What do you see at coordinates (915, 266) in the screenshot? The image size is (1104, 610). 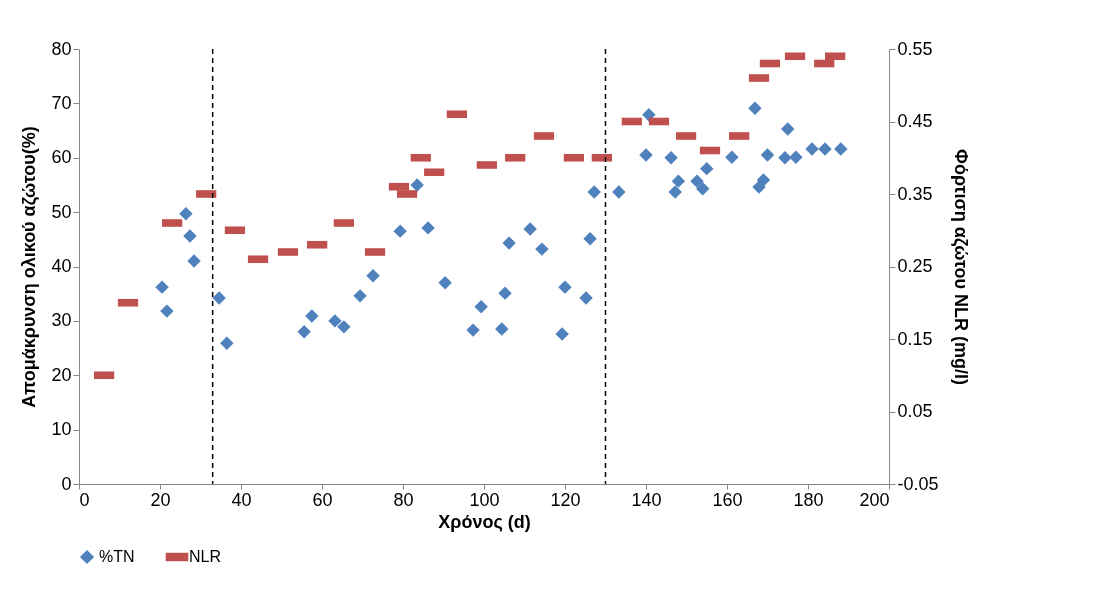 I see `y2-tick-label: 0.25` at bounding box center [915, 266].